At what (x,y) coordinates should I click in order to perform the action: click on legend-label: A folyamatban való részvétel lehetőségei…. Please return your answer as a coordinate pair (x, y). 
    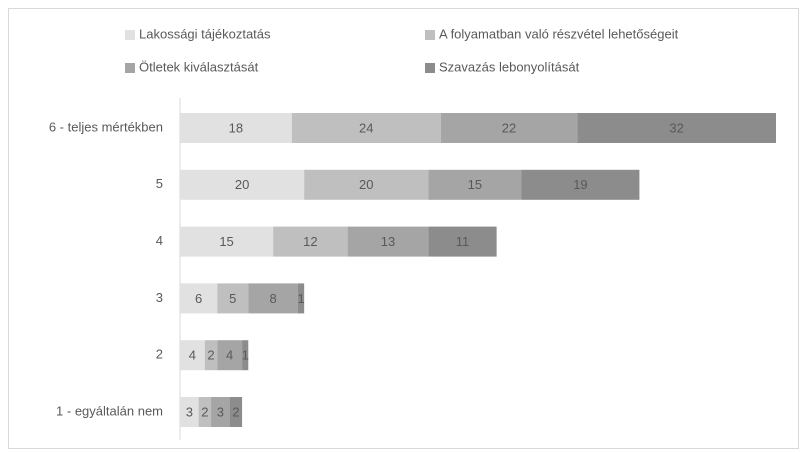
    Looking at the image, I should click on (559, 33).